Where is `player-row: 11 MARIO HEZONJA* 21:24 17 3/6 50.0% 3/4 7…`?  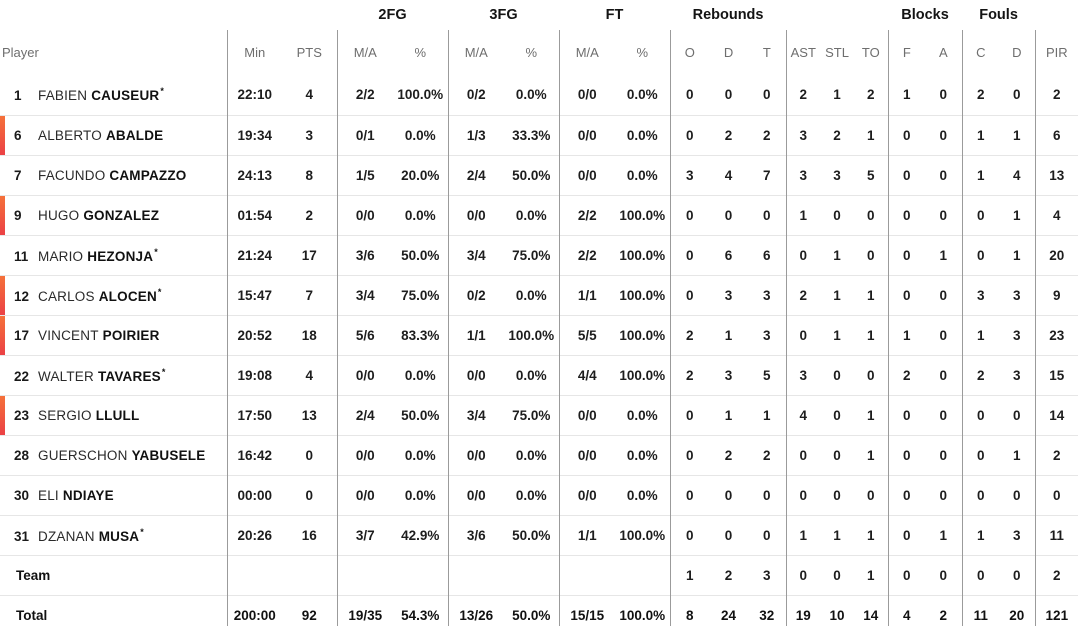 player-row: 11 MARIO HEZONJA* 21:24 17 3/6 50.0% 3/4 7… is located at coordinates (539, 254).